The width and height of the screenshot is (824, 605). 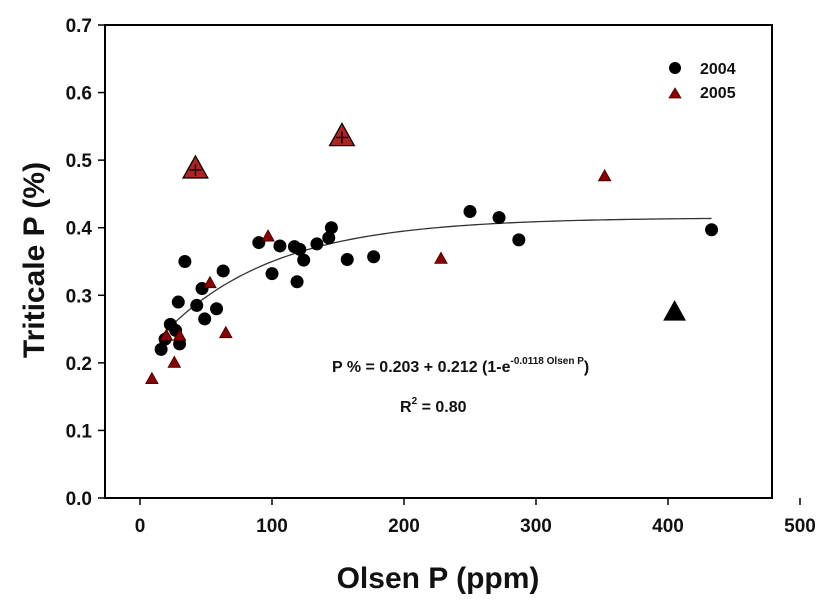 What do you see at coordinates (718, 69) in the screenshot?
I see `legend-label-2004: 2004` at bounding box center [718, 69].